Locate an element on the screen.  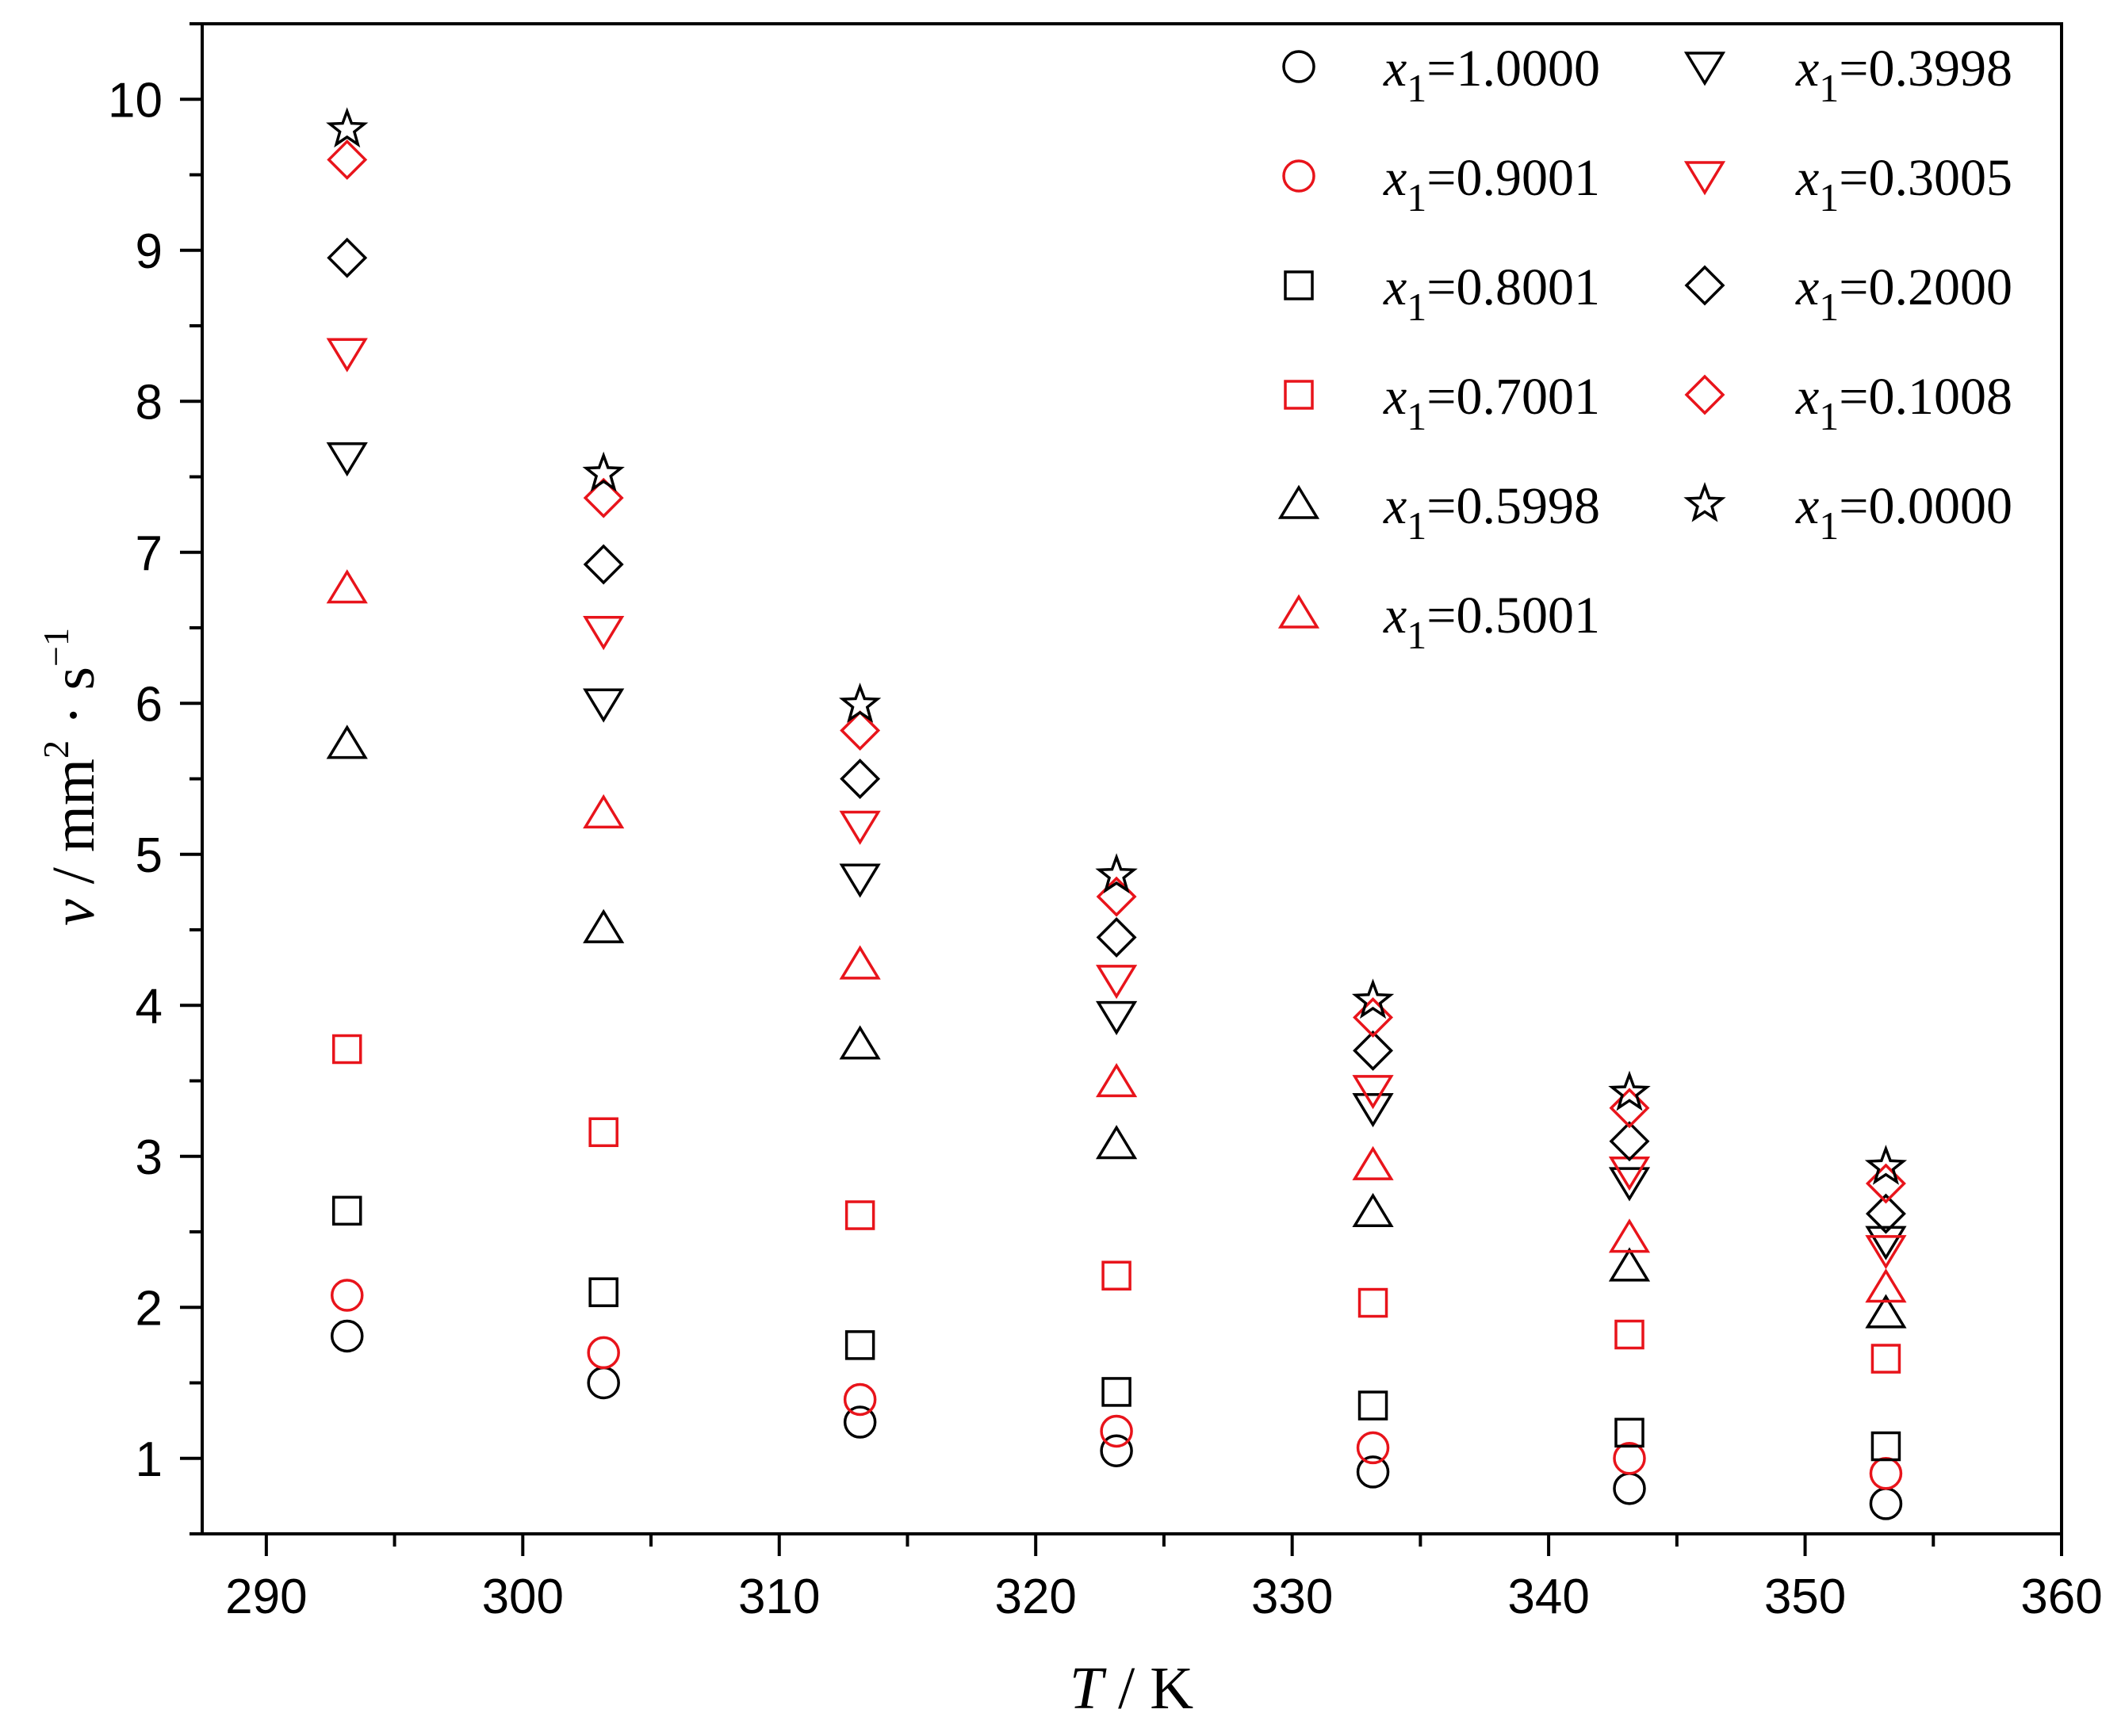
y-tick-label: 10 is located at coordinates (135, 100).